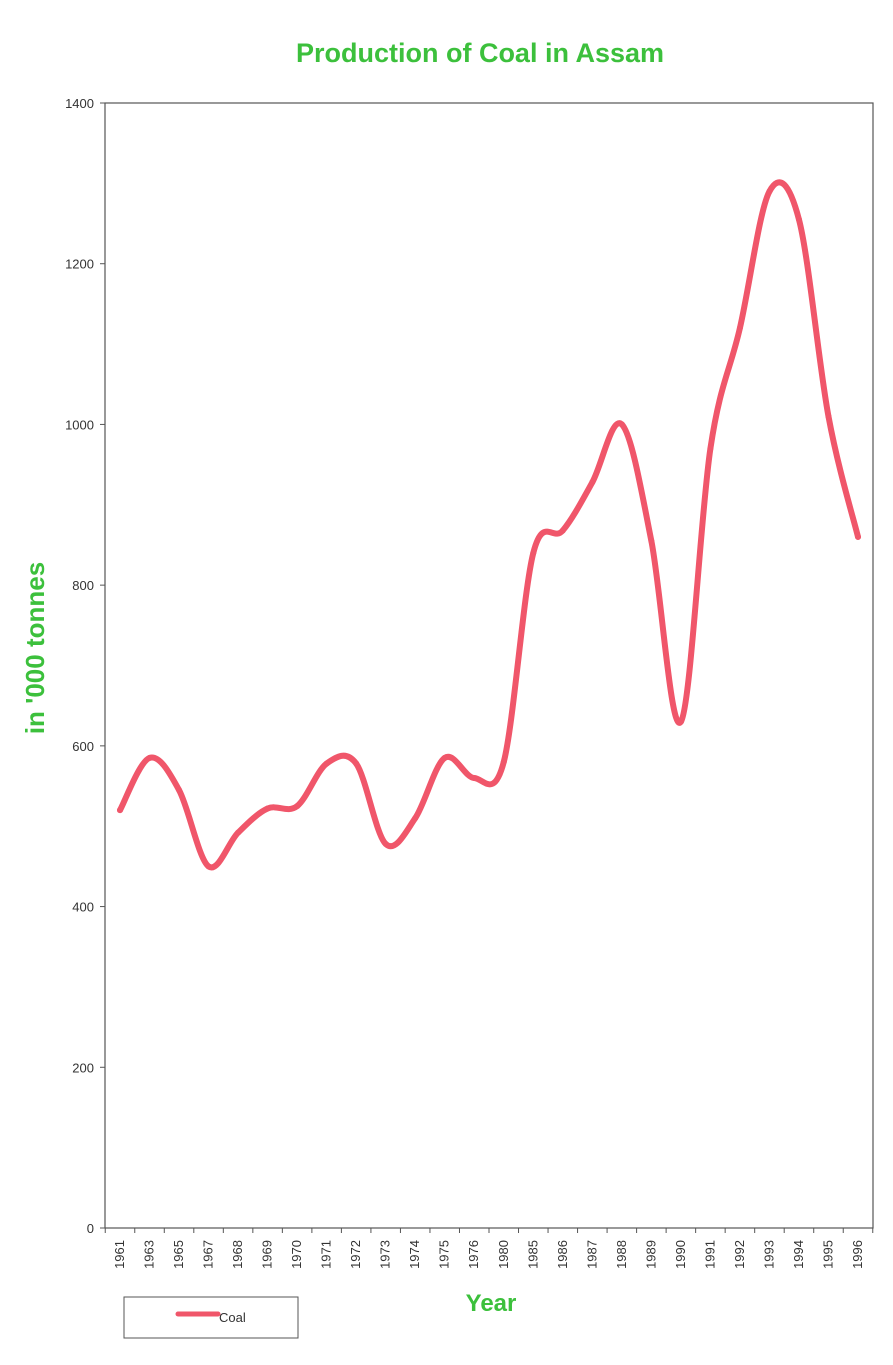 The image size is (893, 1365). Describe the element at coordinates (79, 103) in the screenshot. I see `y-tick-label: 1400` at that location.